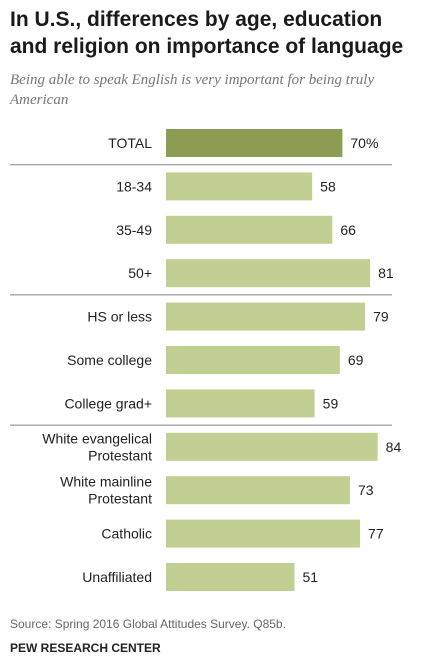 This screenshot has height=664, width=430. What do you see at coordinates (311, 577) in the screenshot?
I see `value-label: 51` at bounding box center [311, 577].